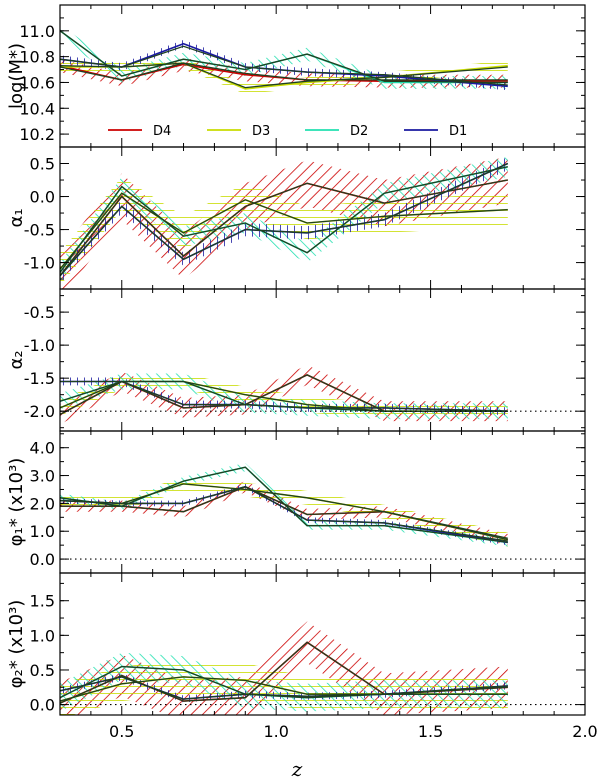 This screenshot has width=600, height=780. Describe the element at coordinates (435, 131) in the screenshot. I see `legend-item-d1: D1` at that location.